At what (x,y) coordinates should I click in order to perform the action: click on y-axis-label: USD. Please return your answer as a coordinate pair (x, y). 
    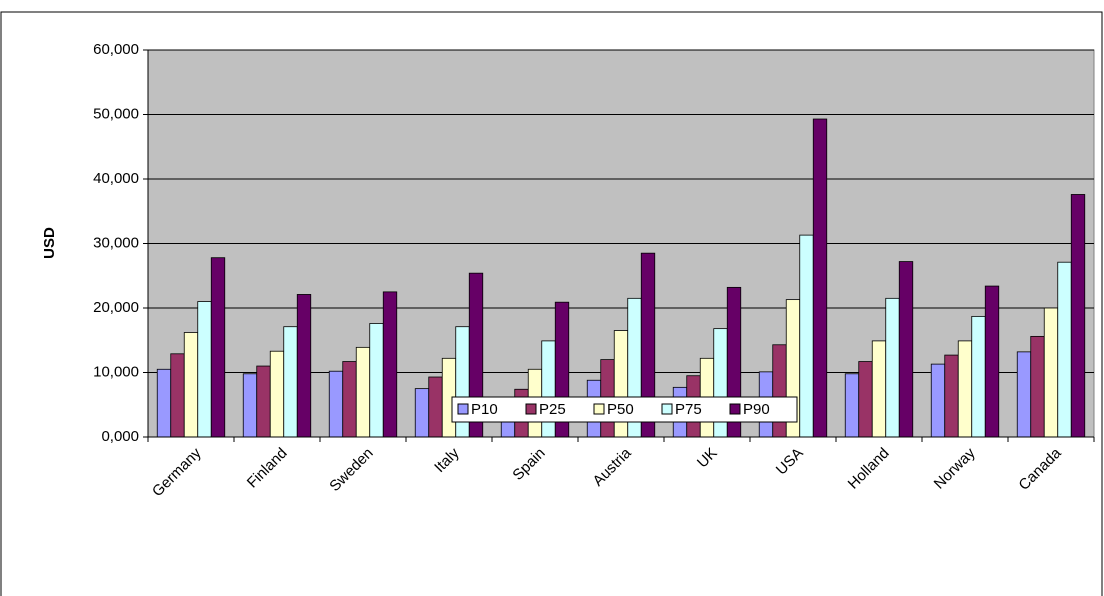
    Looking at the image, I should click on (49, 243).